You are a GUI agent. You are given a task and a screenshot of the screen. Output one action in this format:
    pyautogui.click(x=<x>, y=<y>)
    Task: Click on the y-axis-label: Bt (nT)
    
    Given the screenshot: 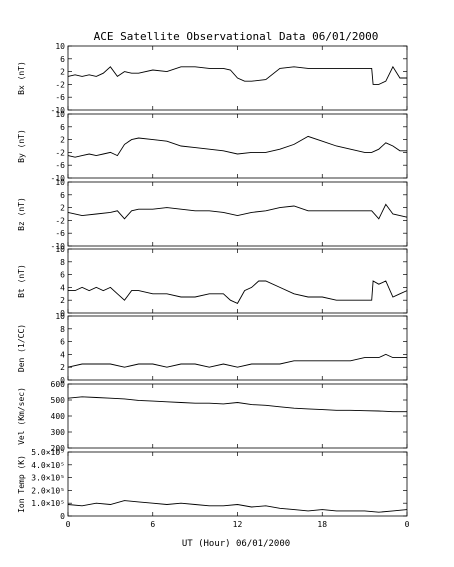 What is the action you would take?
    pyautogui.click(x=21, y=281)
    